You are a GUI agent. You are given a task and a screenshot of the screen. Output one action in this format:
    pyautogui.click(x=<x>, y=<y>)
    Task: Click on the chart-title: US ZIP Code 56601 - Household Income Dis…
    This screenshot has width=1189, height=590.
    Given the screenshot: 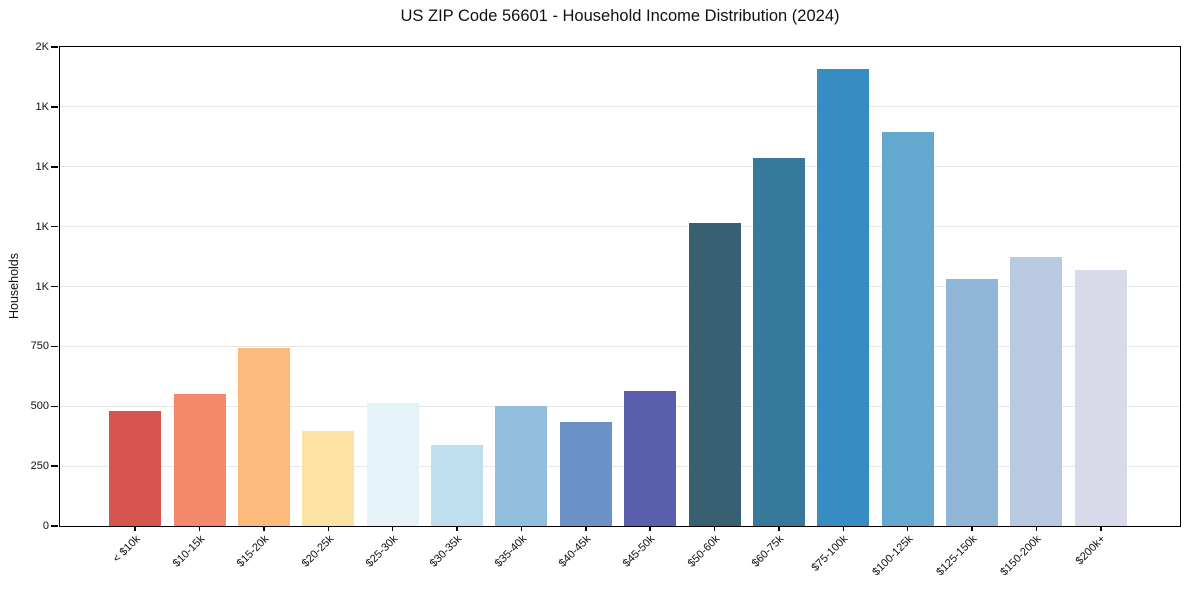 What is the action you would take?
    pyautogui.click(x=620, y=16)
    